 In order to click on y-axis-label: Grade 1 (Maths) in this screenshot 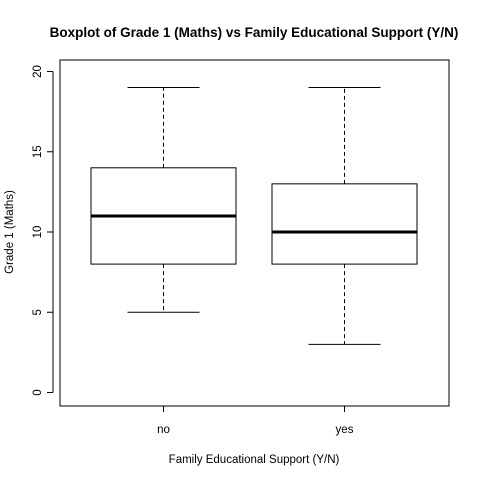, I will do `click(10, 232)`.